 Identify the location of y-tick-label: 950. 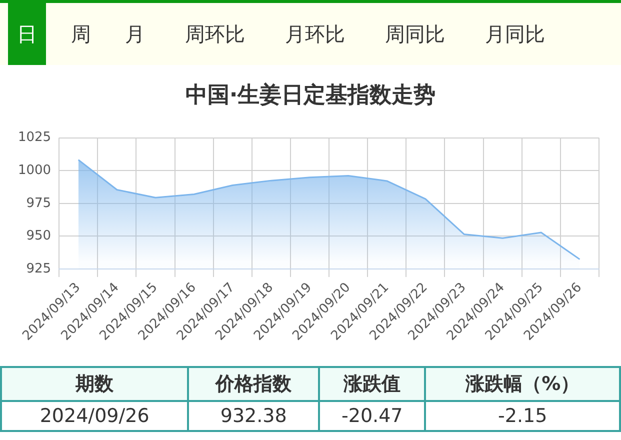
(39, 236).